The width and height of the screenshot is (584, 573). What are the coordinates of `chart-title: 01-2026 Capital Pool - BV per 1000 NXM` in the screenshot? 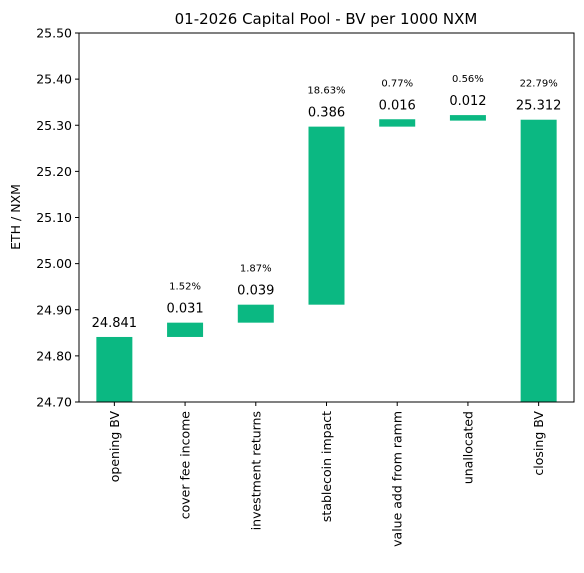 It's located at (326, 19).